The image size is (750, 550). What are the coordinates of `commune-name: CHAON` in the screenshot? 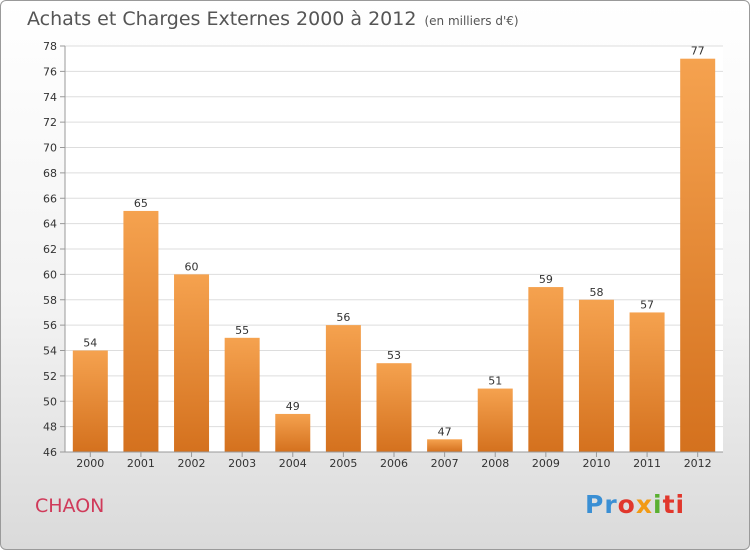 It's located at (70, 506).